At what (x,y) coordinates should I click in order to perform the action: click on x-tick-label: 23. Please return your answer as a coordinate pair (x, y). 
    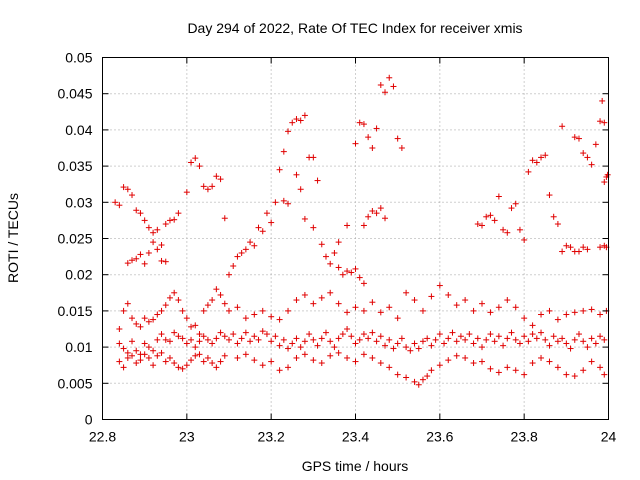
    Looking at the image, I should click on (187, 437).